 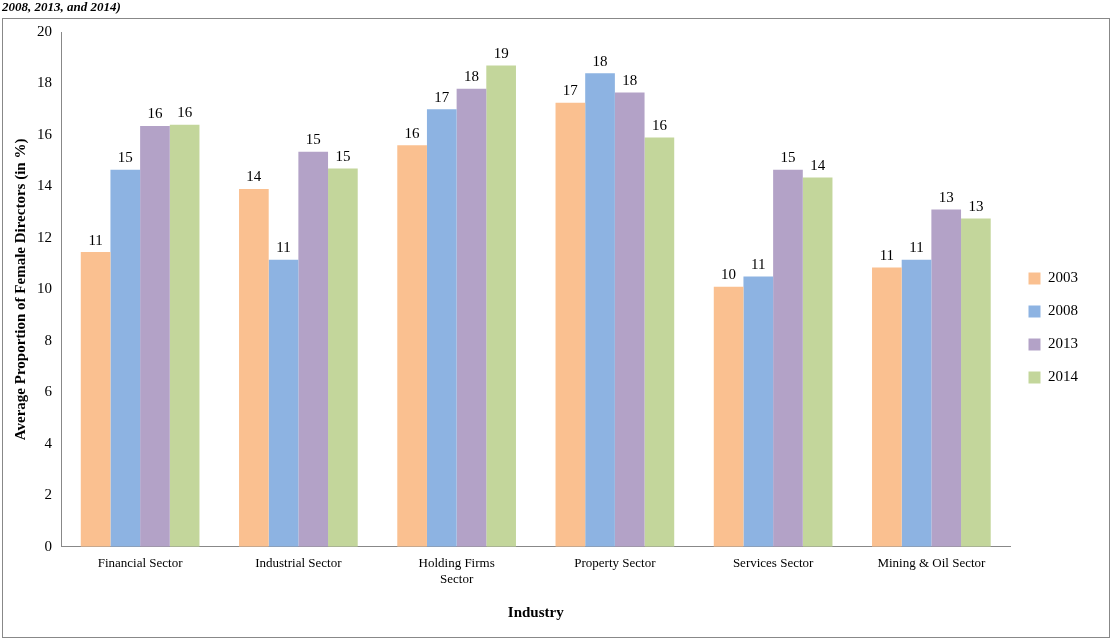 What do you see at coordinates (20, 289) in the screenshot?
I see `y-axis-title: Average Proportion of Female Directors (in %)` at bounding box center [20, 289].